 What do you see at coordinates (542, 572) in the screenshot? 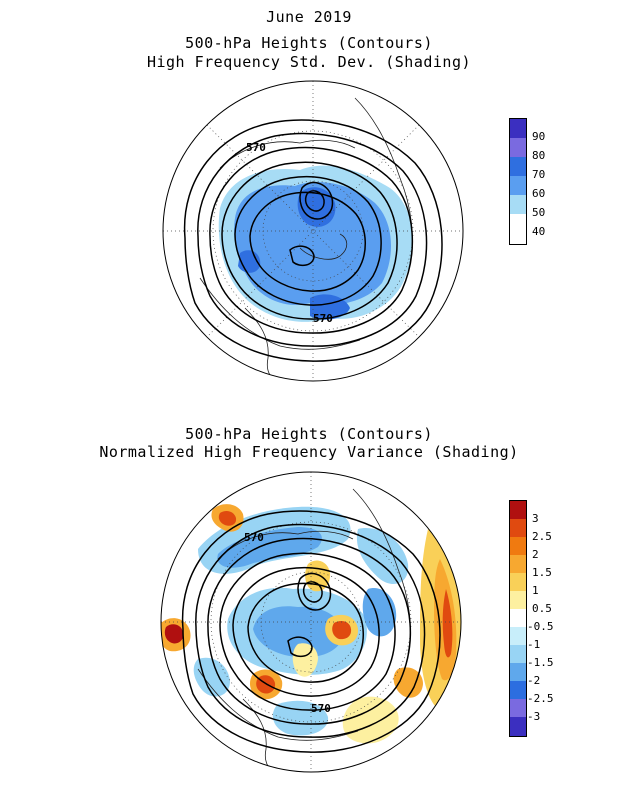
I see `bottom-cbar-label-1-5: 1.5` at bounding box center [542, 572].